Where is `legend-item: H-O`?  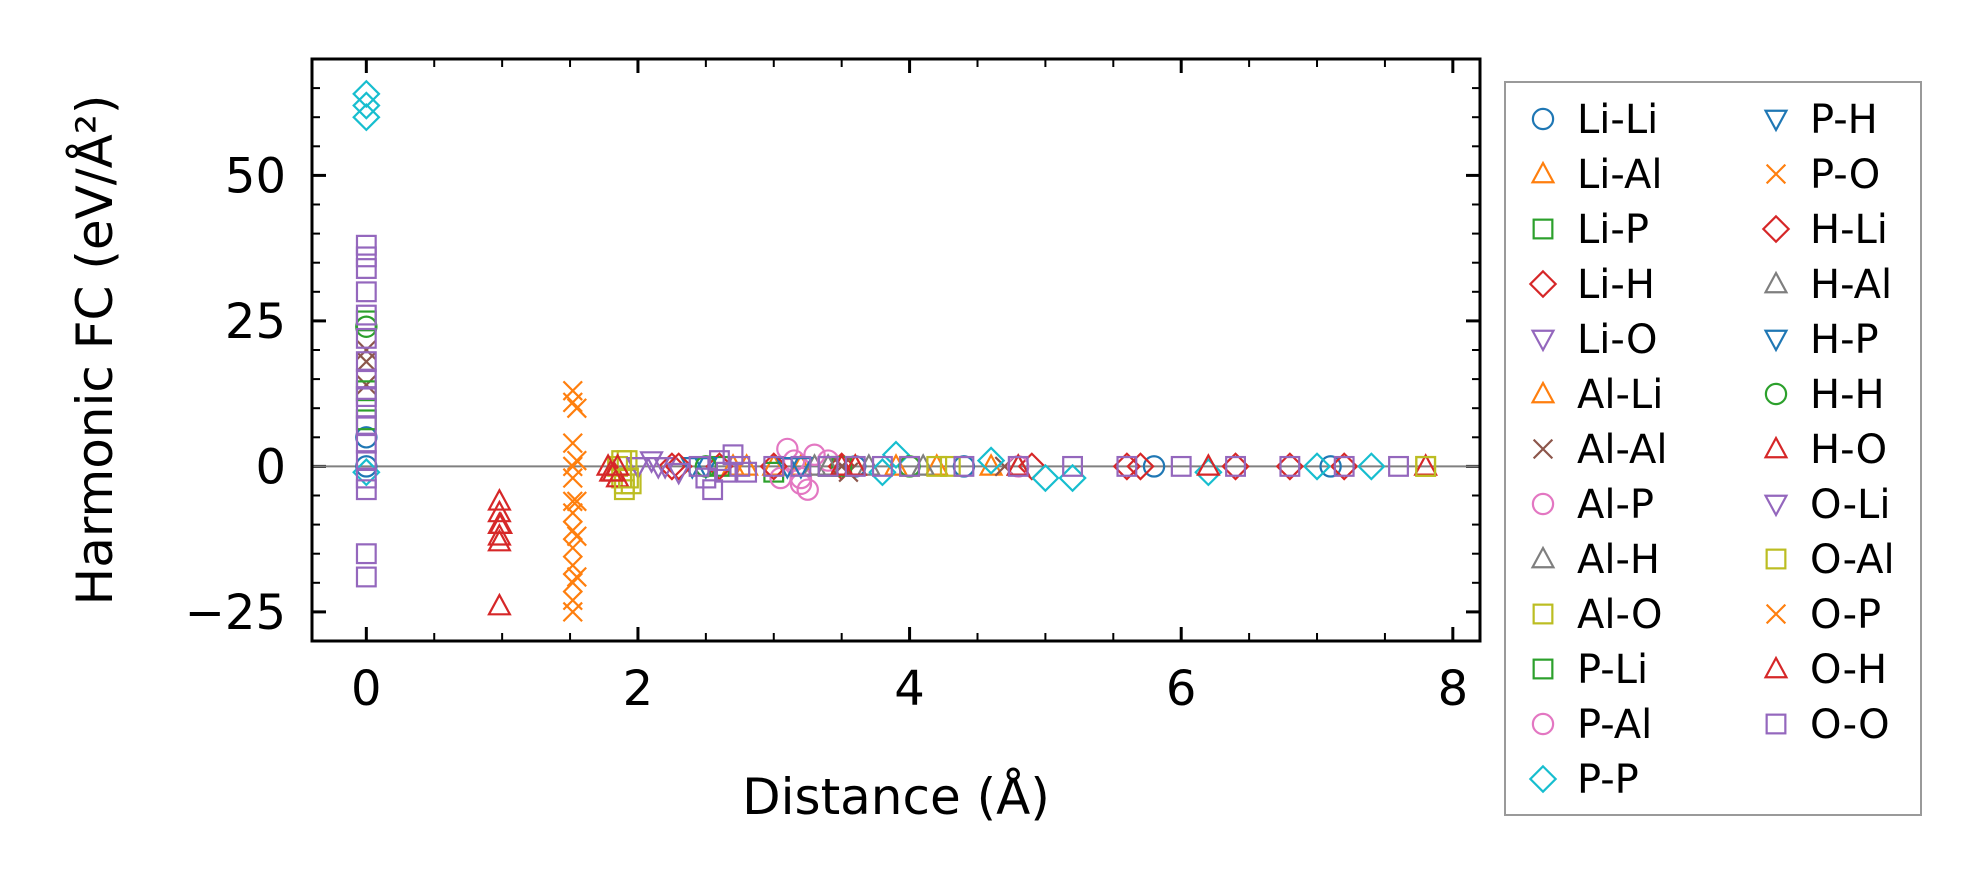 legend-item: H-O is located at coordinates (1825, 450).